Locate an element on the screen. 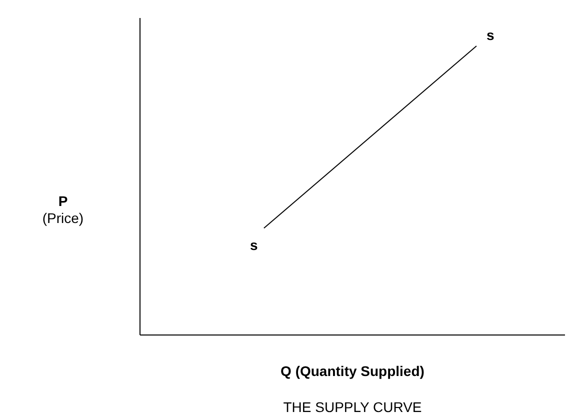 The width and height of the screenshot is (576, 418). series-label: s is located at coordinates (490, 35).